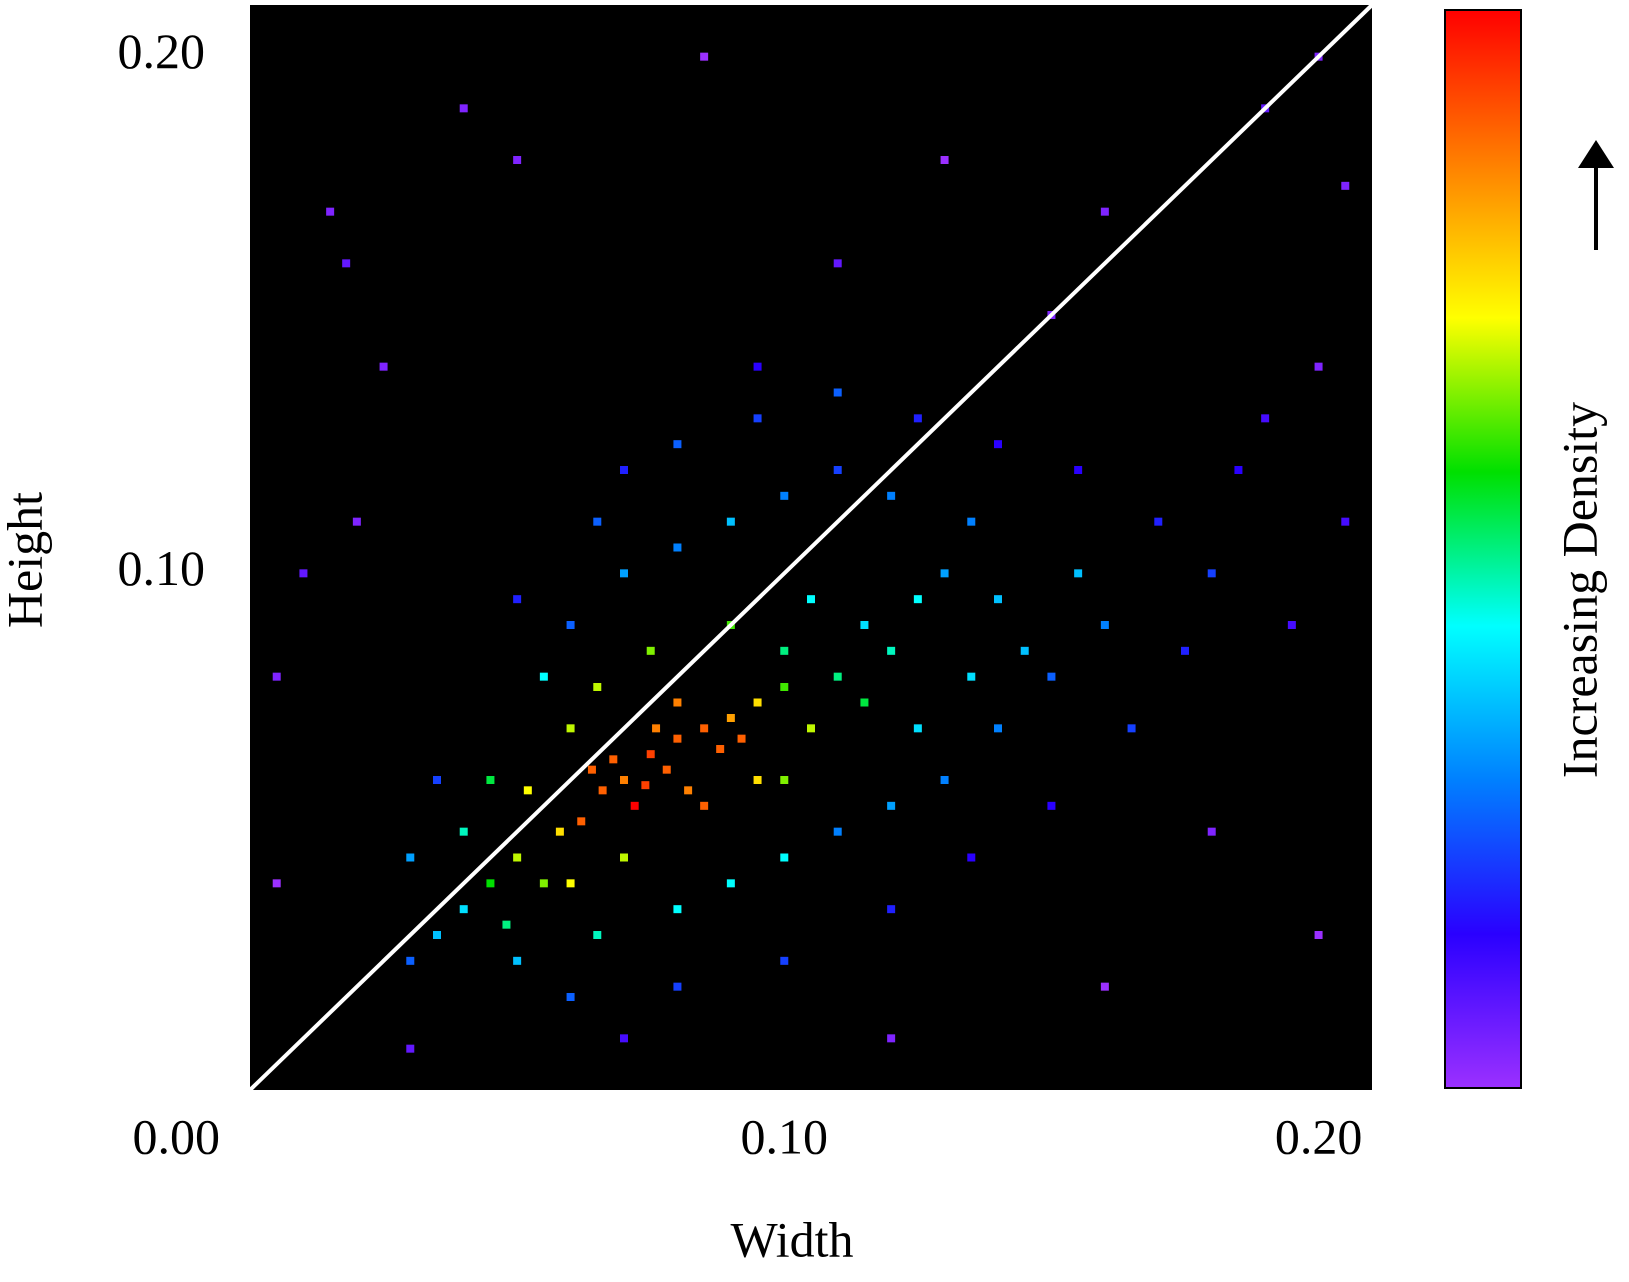  Describe the element at coordinates (162, 51) in the screenshot. I see `y-tick-label: 0.20` at that location.